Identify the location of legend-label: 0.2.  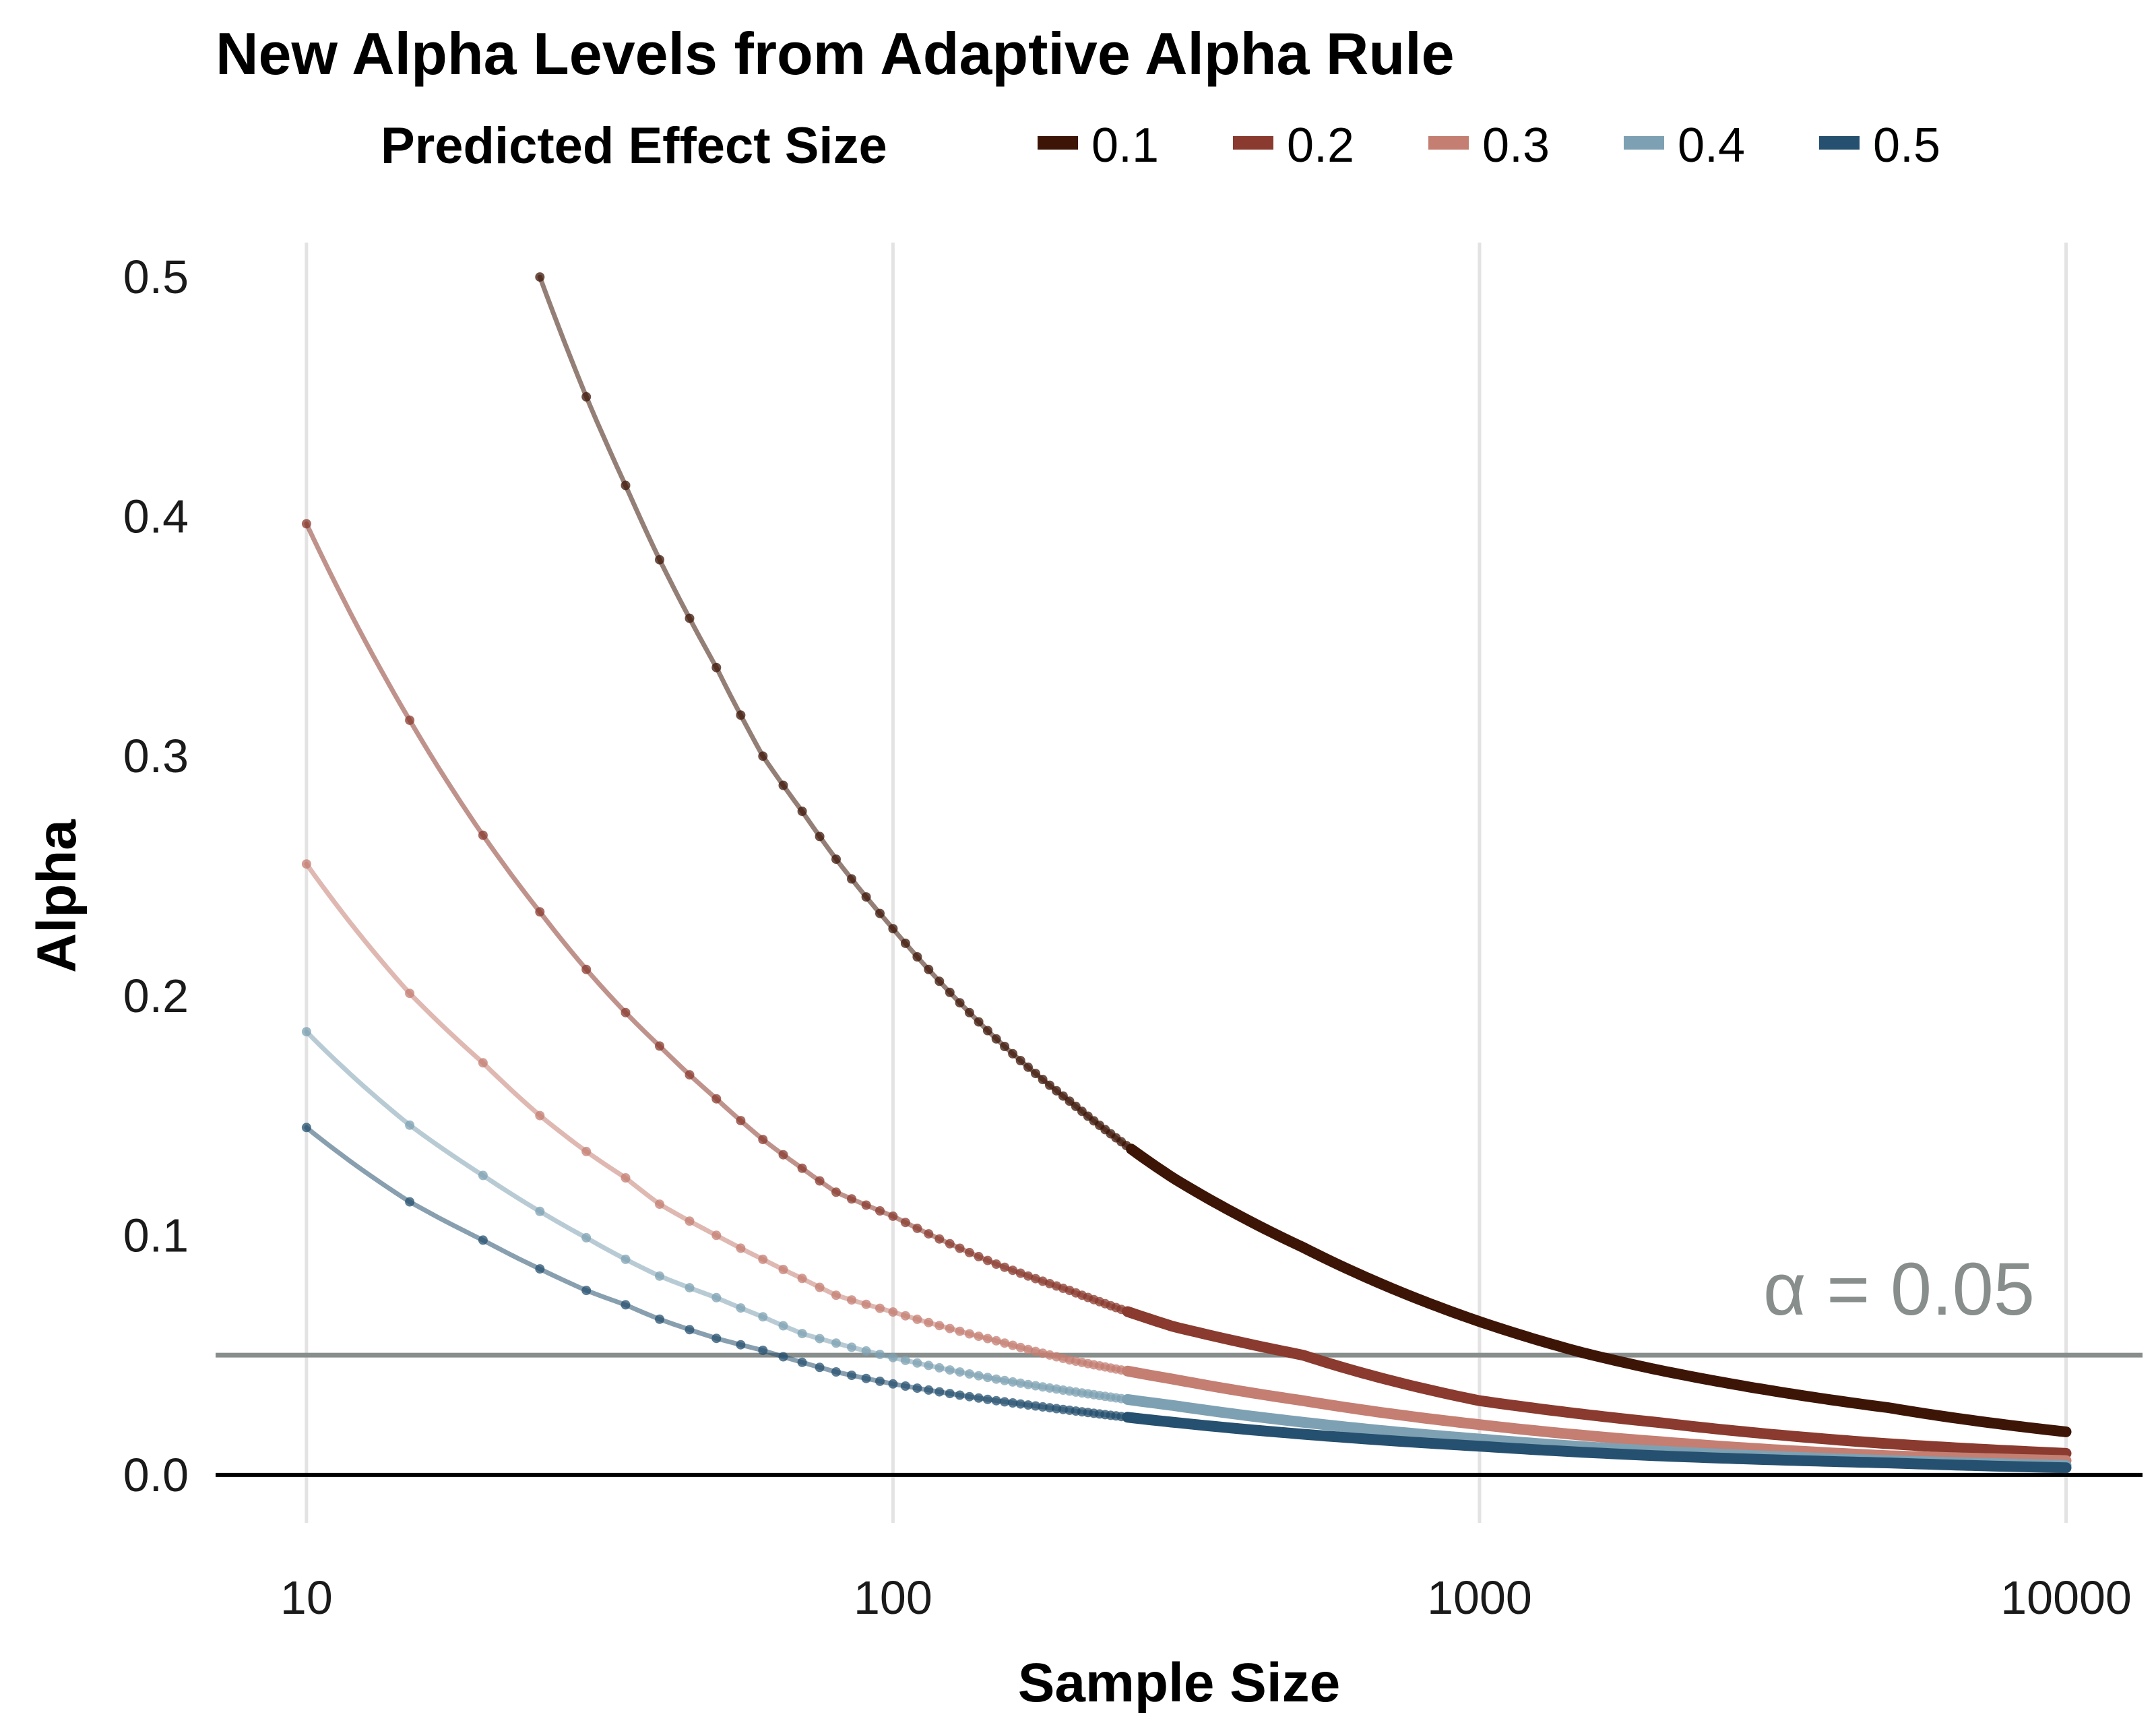
(1320, 145).